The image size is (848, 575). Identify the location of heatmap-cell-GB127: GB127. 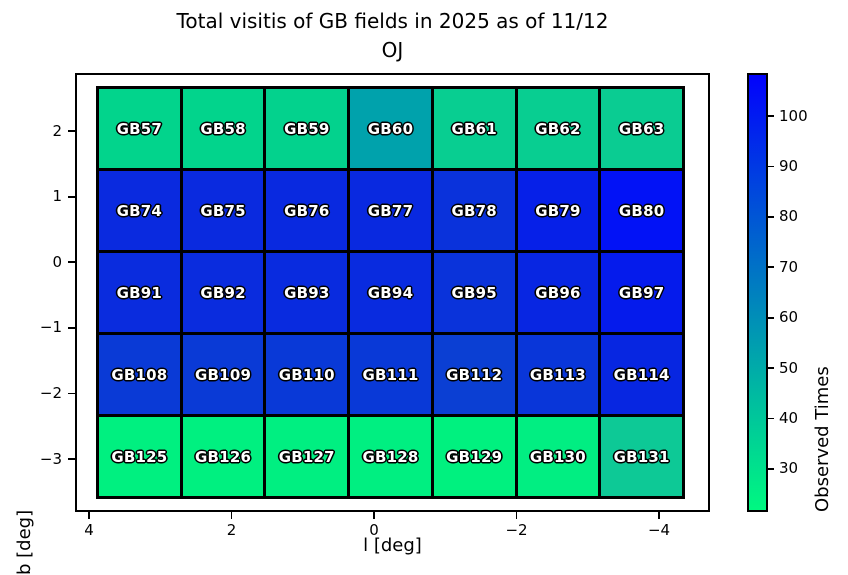
(307, 456).